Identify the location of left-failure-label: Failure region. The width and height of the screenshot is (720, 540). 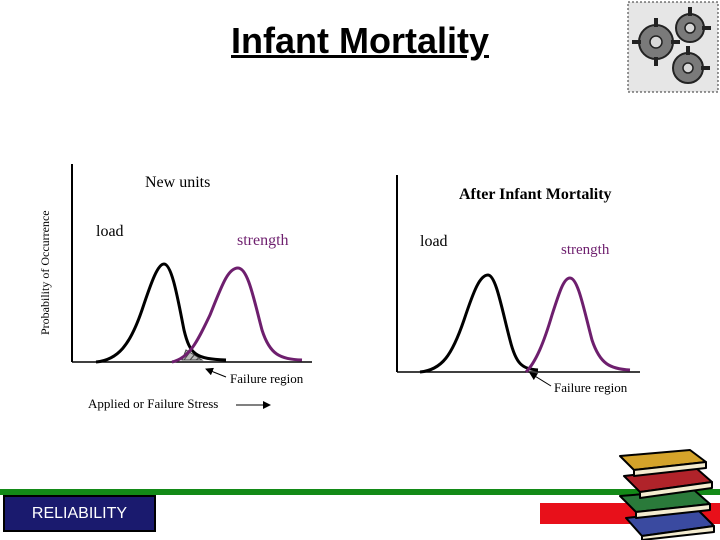
(267, 378).